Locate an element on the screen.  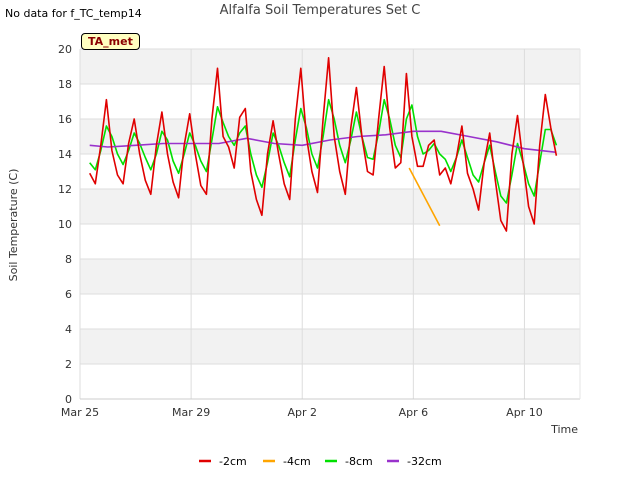
y-tick-label: 8 is located at coordinates (68, 259).